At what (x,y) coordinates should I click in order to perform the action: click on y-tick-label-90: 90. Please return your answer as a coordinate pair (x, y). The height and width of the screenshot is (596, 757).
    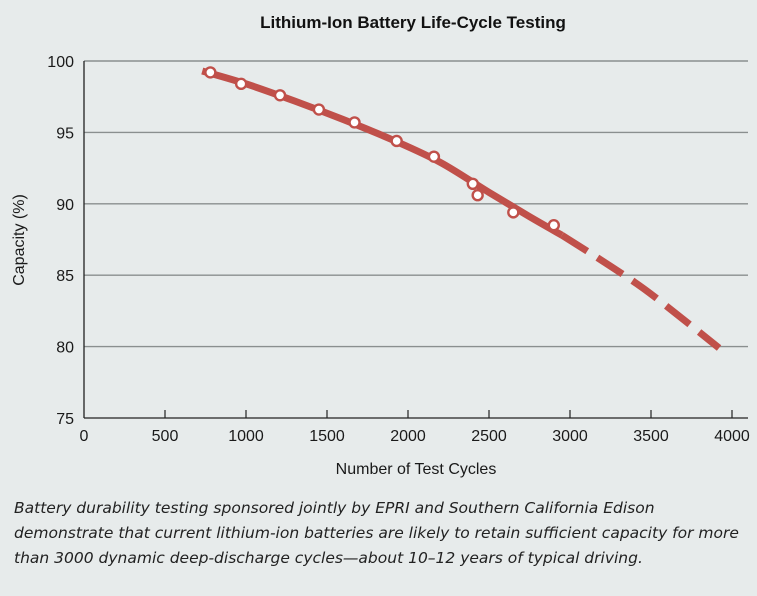
    Looking at the image, I should click on (65, 205).